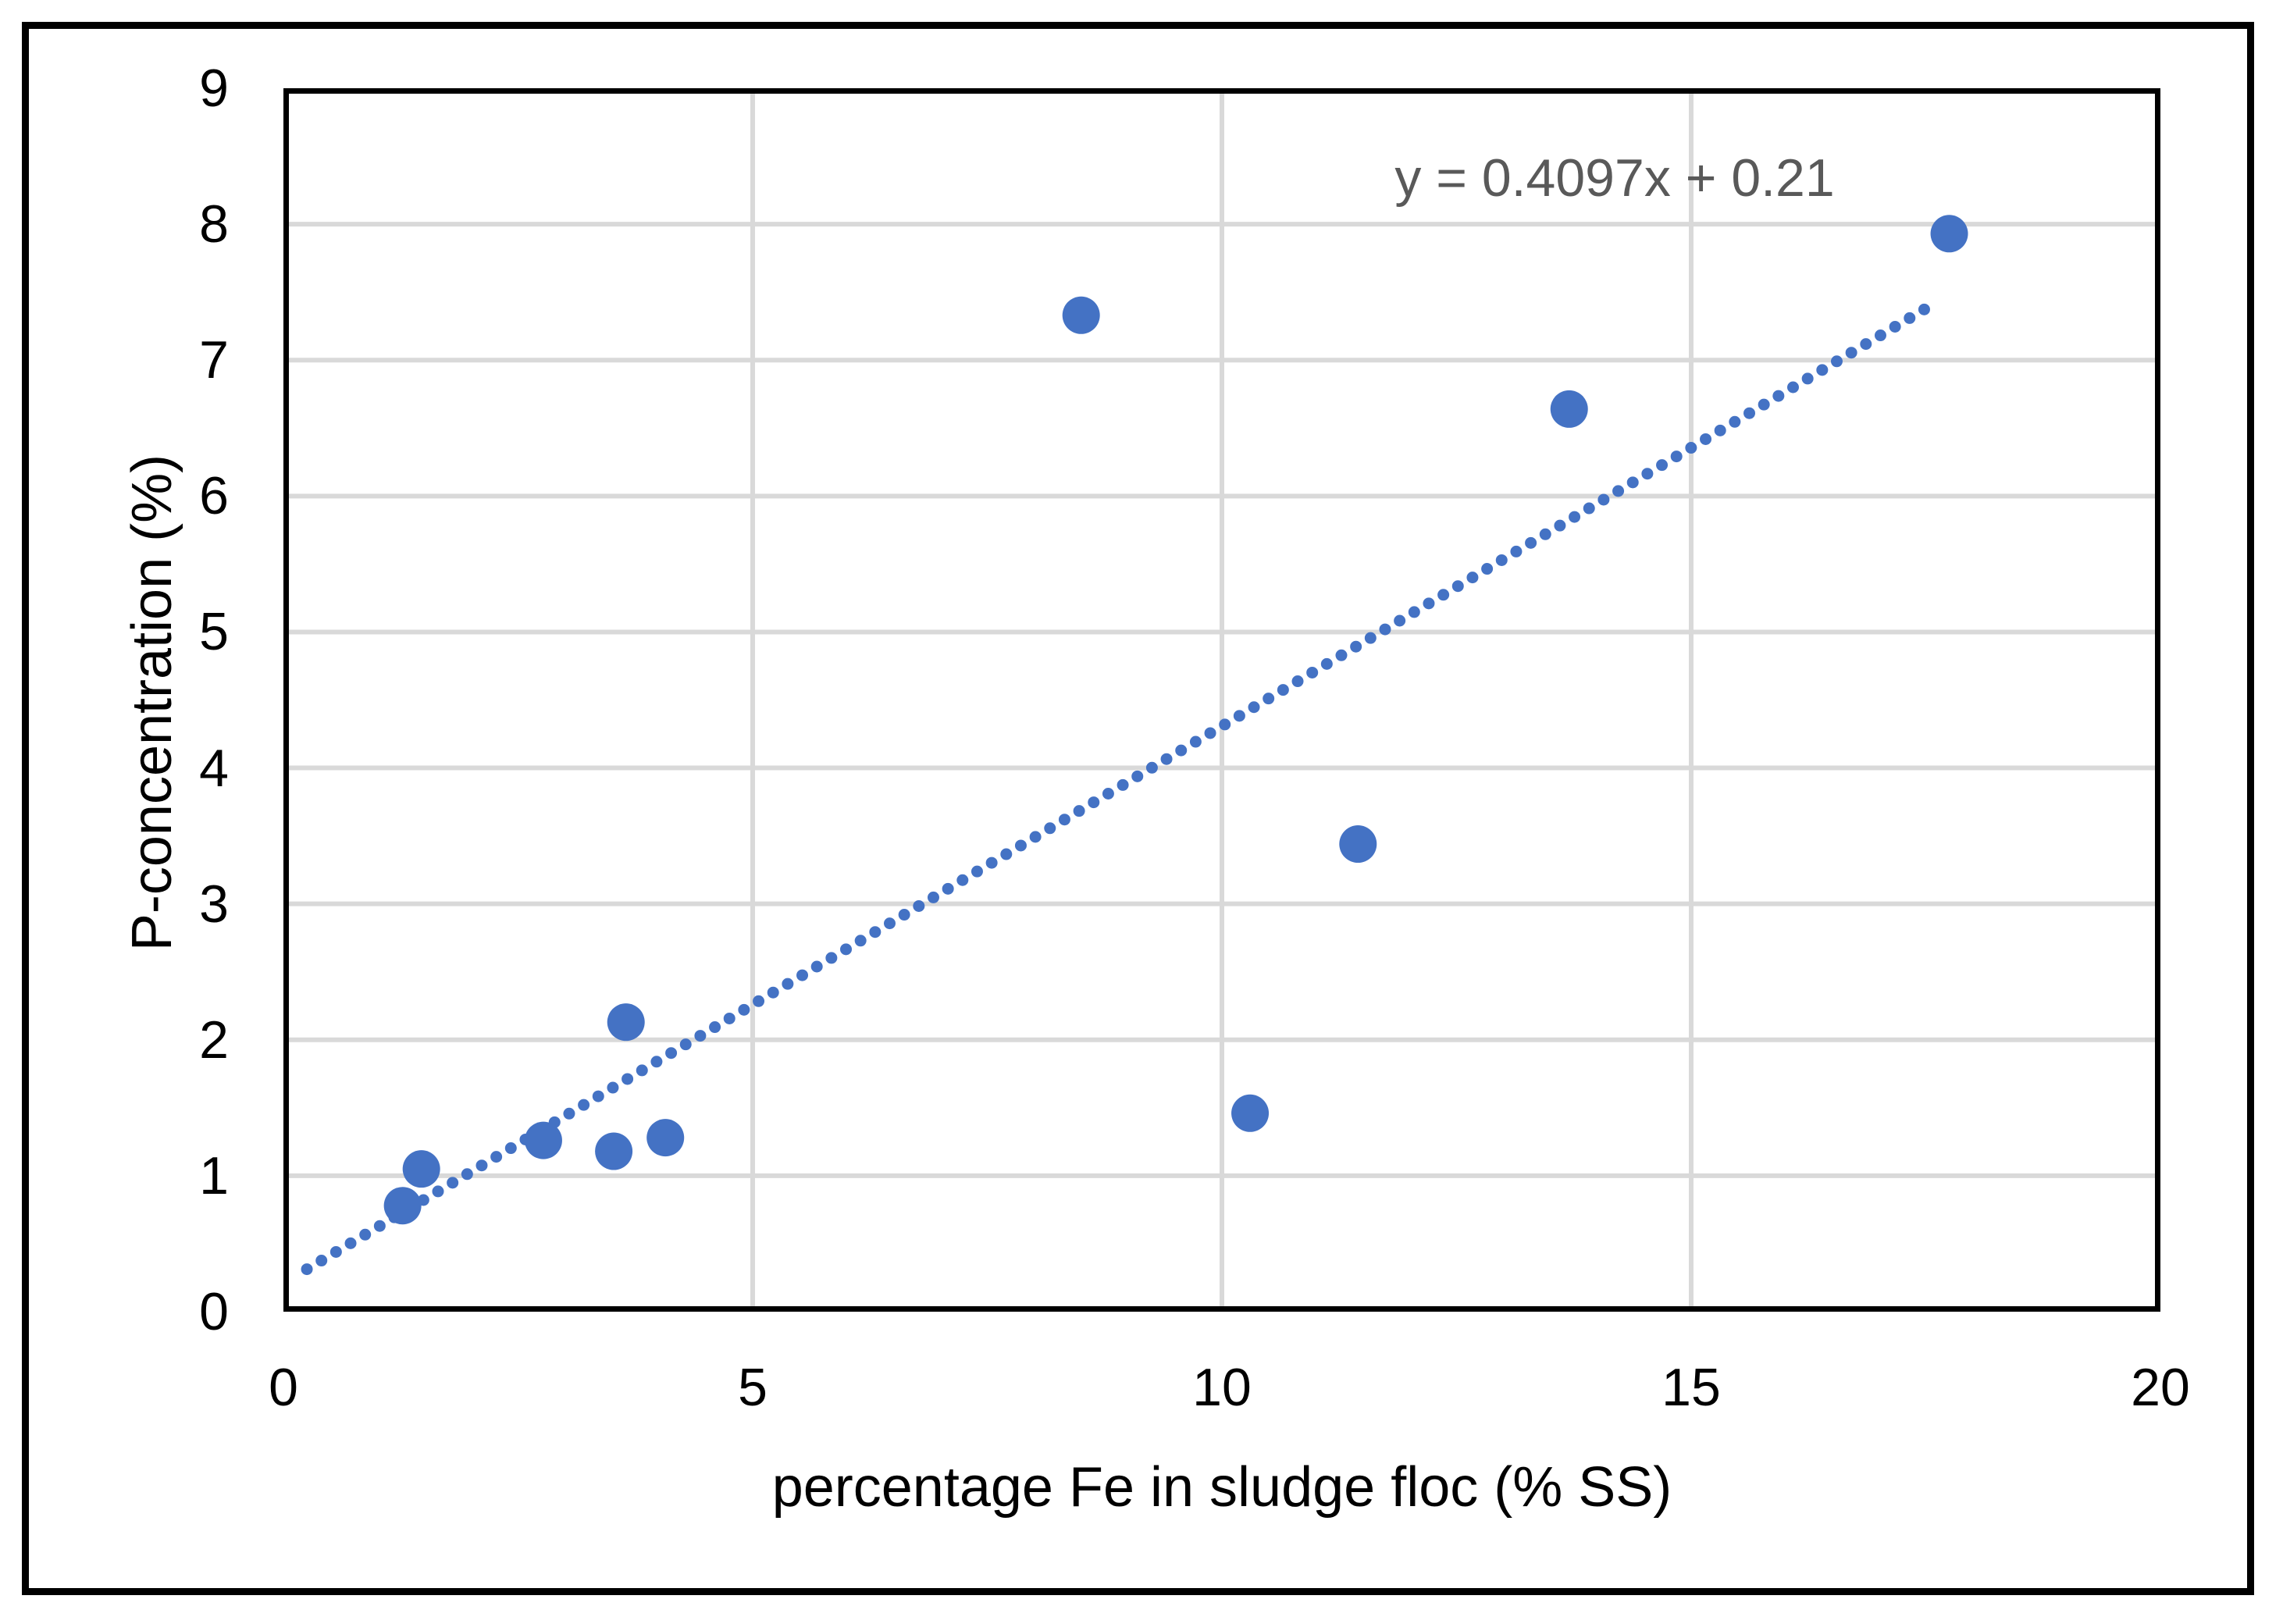  Describe the element at coordinates (214, 1175) in the screenshot. I see `y-tick-label: 1` at that location.